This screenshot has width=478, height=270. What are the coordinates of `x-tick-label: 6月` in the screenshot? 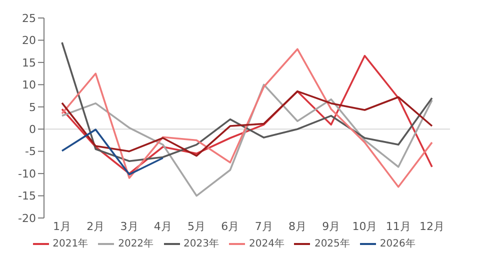 It's located at (230, 226).